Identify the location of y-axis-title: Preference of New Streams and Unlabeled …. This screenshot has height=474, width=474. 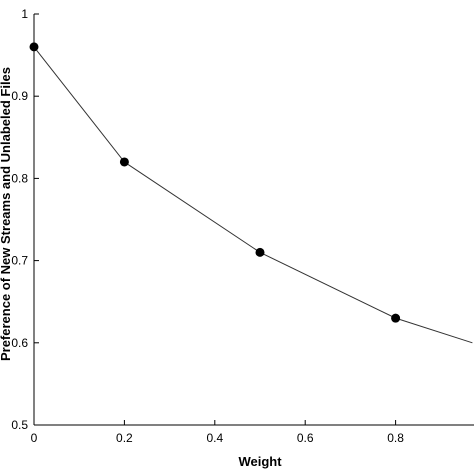
(6, 214).